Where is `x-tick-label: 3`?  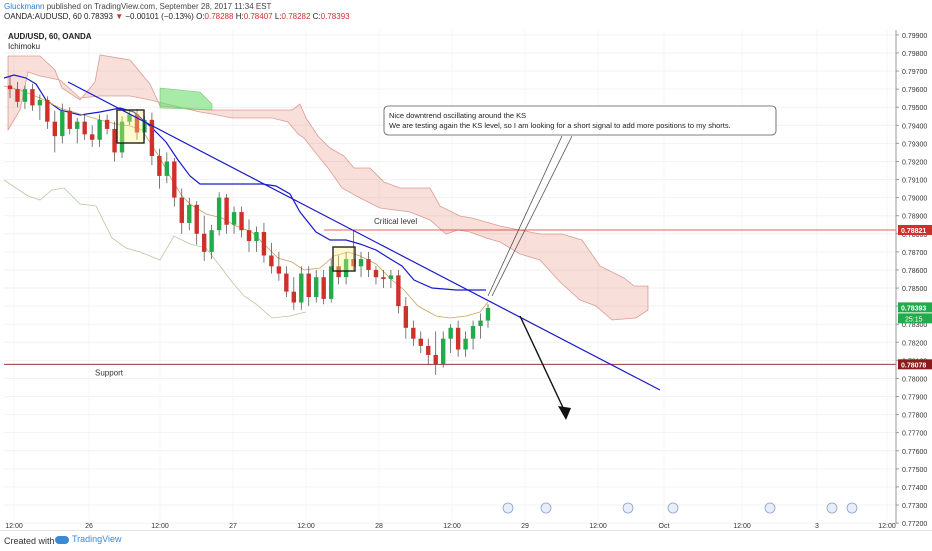 x-tick-label: 3 is located at coordinates (817, 526).